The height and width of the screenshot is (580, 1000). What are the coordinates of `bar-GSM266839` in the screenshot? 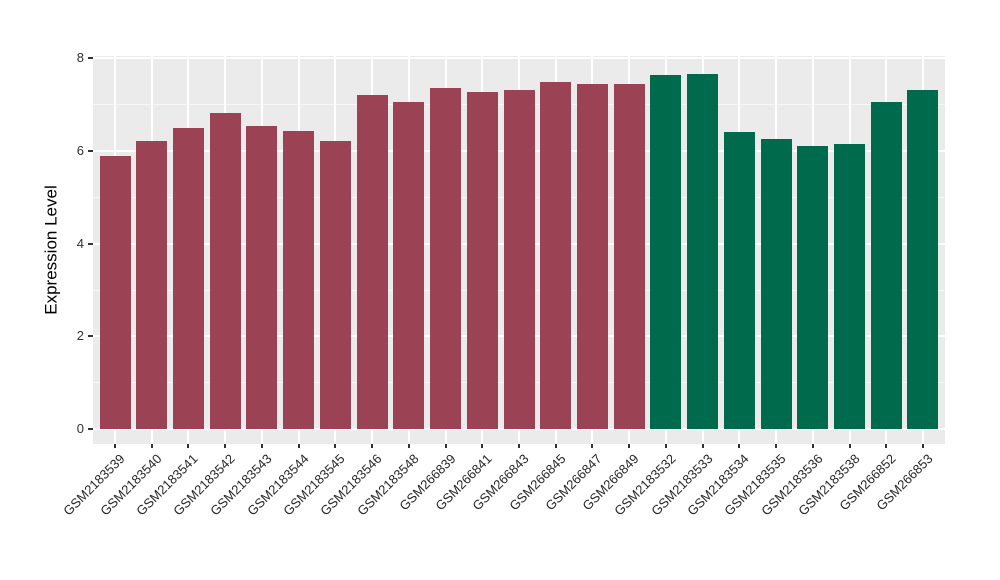 It's located at (446, 258).